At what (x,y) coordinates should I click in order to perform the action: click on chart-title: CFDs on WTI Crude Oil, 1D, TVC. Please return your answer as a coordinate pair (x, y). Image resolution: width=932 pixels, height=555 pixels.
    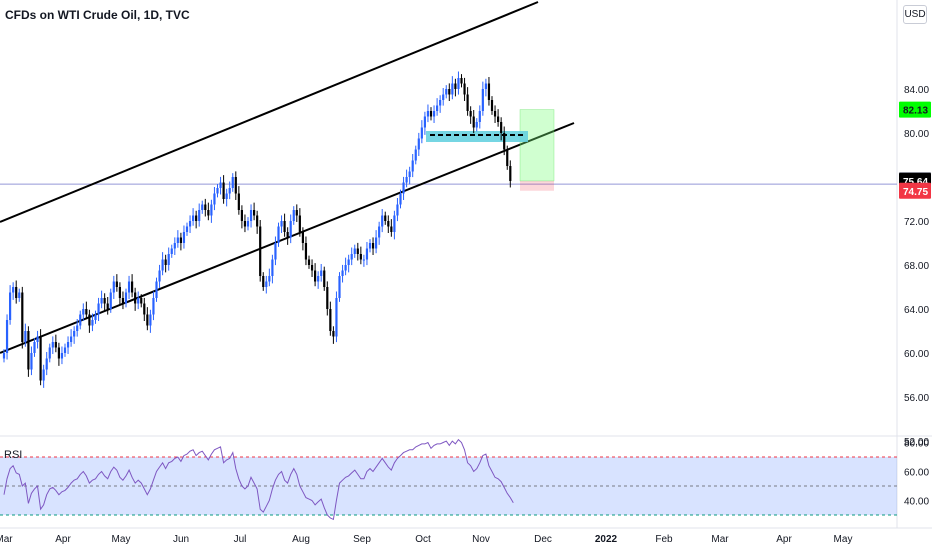
    Looking at the image, I should click on (97, 15).